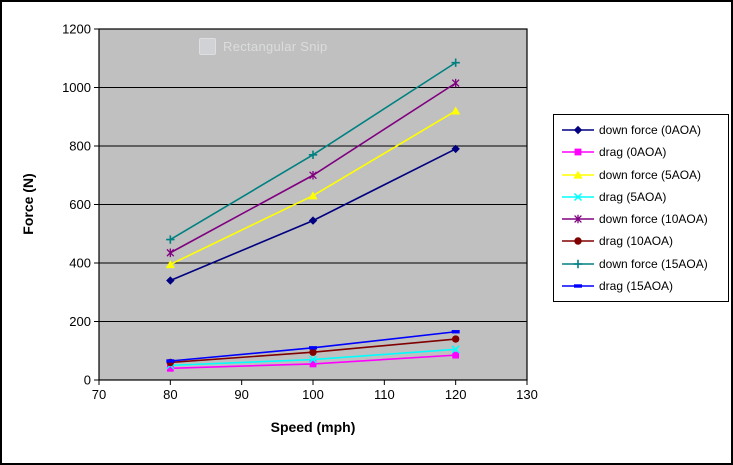 The height and width of the screenshot is (465, 733). What do you see at coordinates (80, 321) in the screenshot?
I see `y-tick-label: 200` at bounding box center [80, 321].